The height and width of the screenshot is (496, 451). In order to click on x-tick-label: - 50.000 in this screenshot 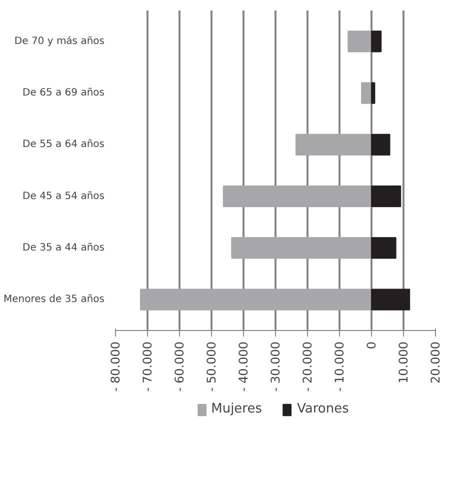, I will do `click(211, 366)`.